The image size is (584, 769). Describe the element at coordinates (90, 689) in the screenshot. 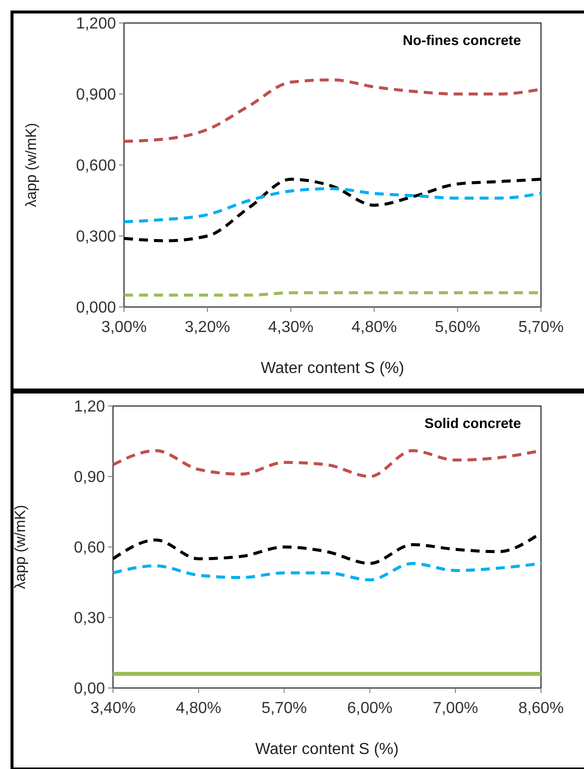

I see `y-tick-label: 0,00` at that location.